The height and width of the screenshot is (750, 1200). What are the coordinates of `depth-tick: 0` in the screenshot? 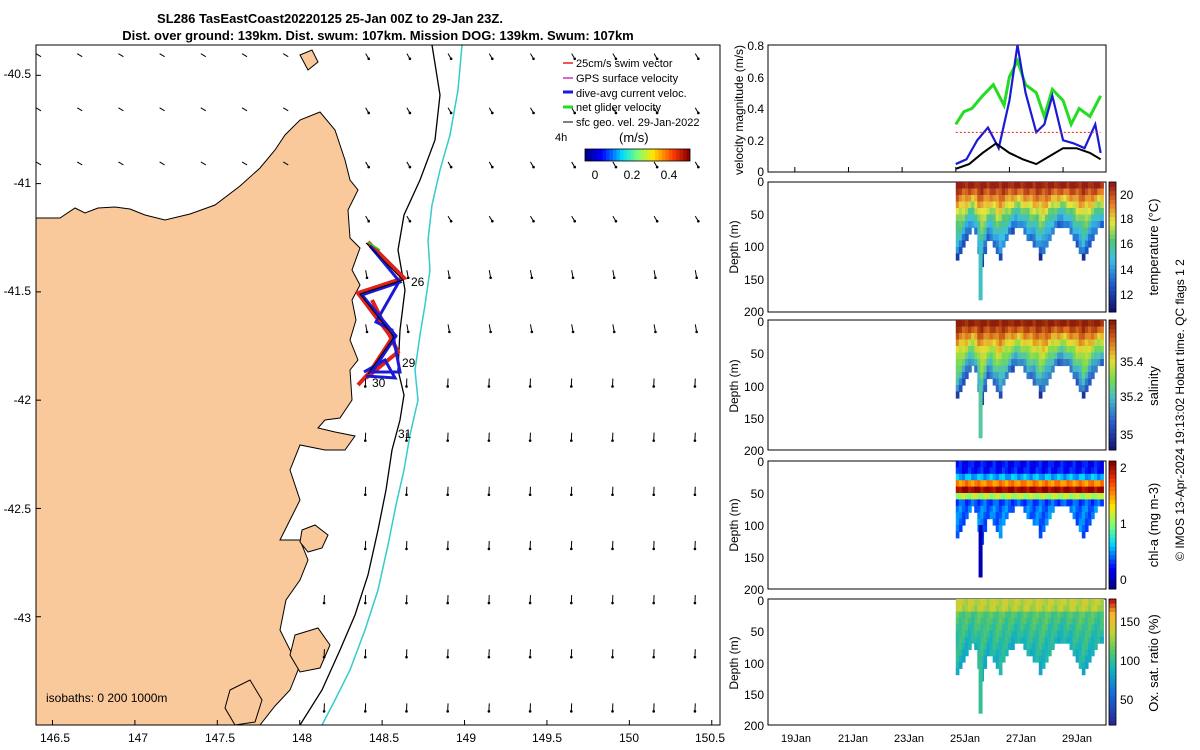 It's located at (760, 322).